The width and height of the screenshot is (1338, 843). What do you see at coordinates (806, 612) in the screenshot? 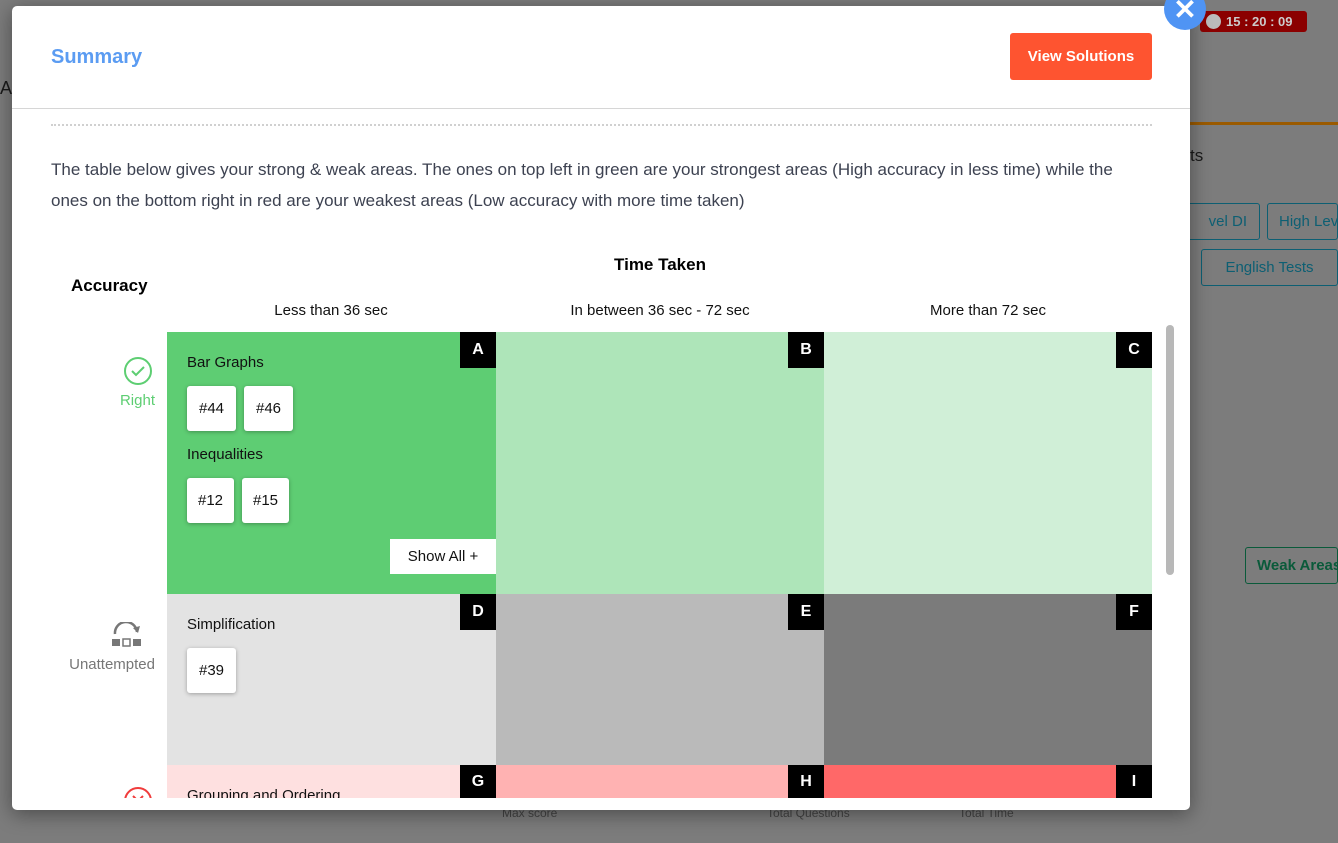
I see `cell-letter: E` at bounding box center [806, 612].